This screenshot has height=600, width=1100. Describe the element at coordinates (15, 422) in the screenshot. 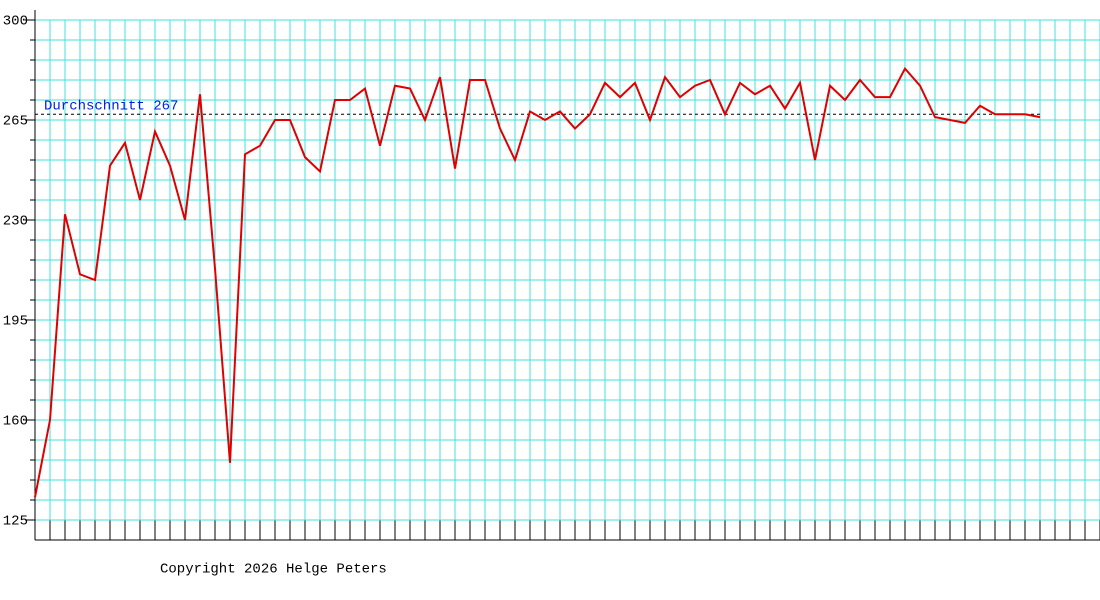

I see `y-tick-label: 160` at that location.